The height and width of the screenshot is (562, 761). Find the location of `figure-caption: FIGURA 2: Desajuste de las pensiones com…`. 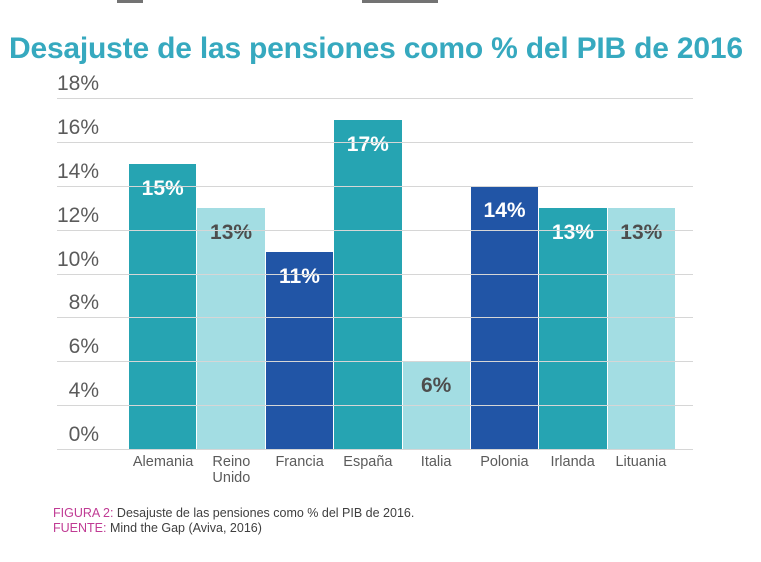

figure-caption: FIGURA 2: Desajuste de las pensiones com… is located at coordinates (373, 521).